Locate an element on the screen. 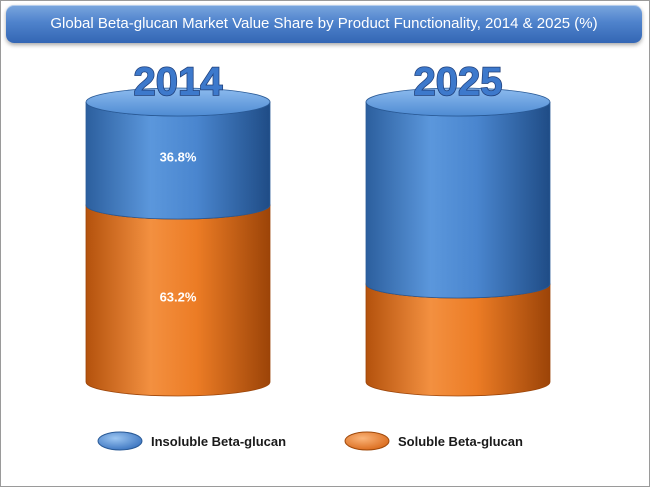  legend-swatch-soluble is located at coordinates (367, 441).